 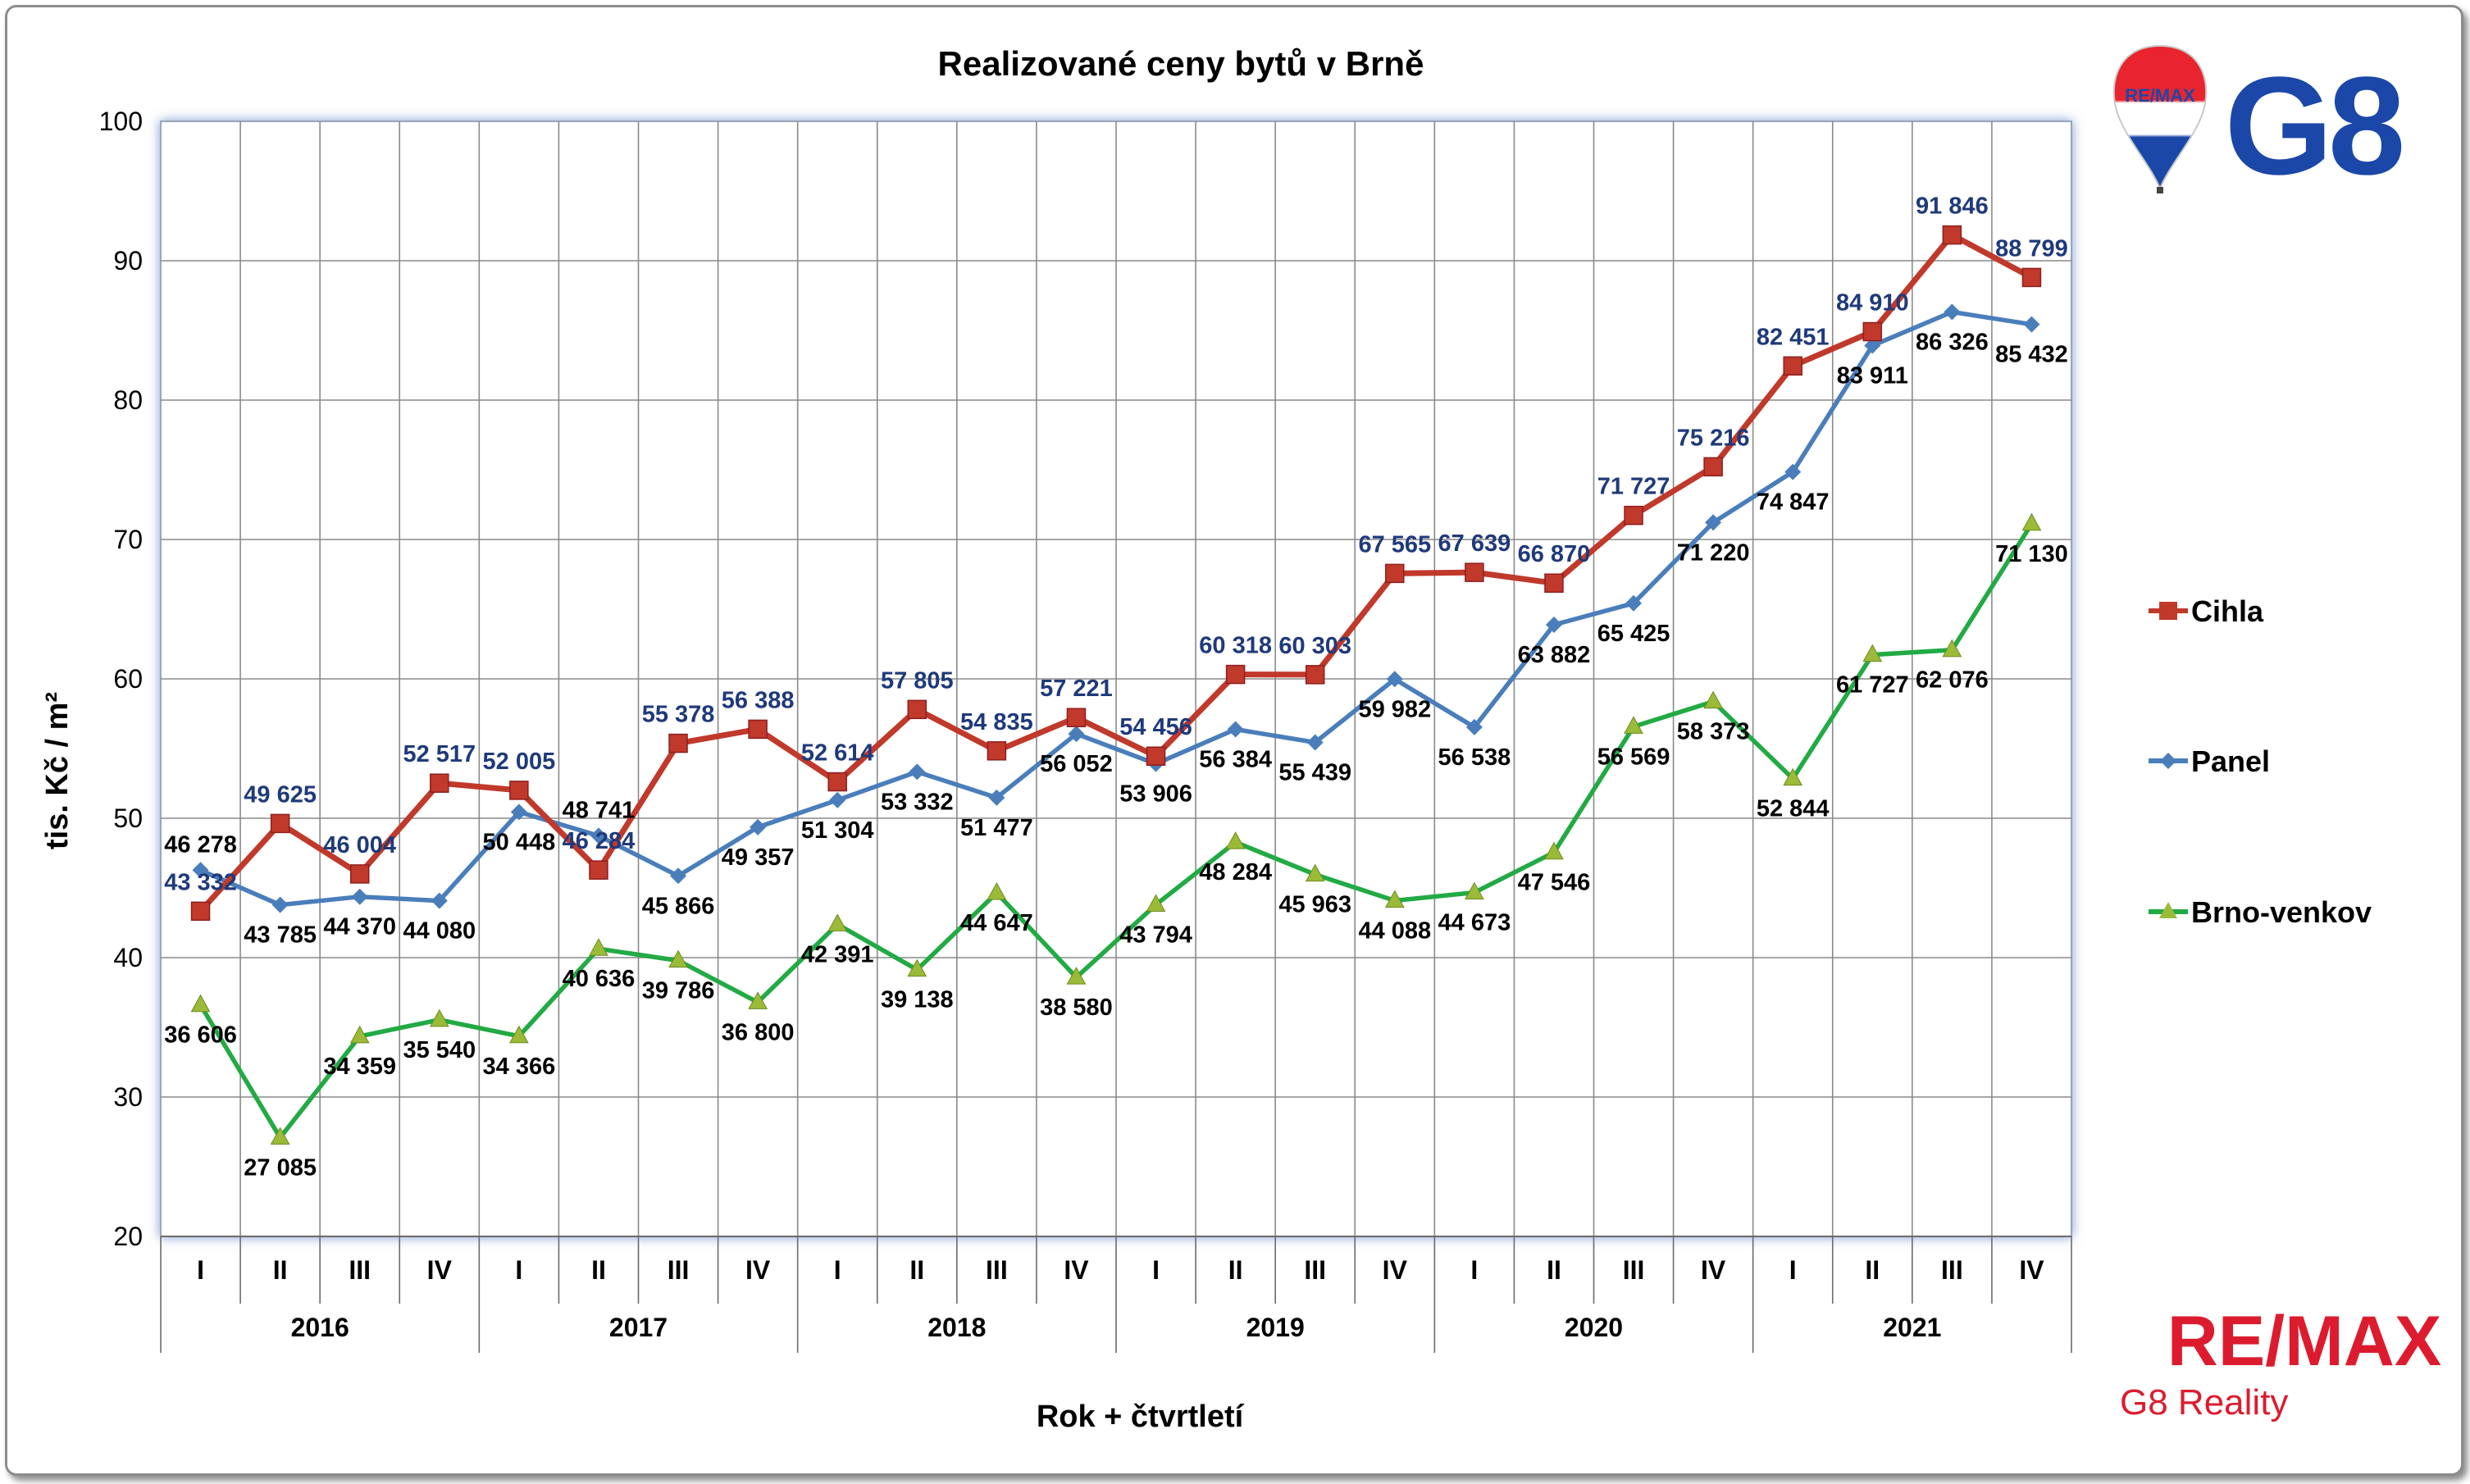 I want to click on data-label-panel: 85 432, so click(x=2032, y=355).